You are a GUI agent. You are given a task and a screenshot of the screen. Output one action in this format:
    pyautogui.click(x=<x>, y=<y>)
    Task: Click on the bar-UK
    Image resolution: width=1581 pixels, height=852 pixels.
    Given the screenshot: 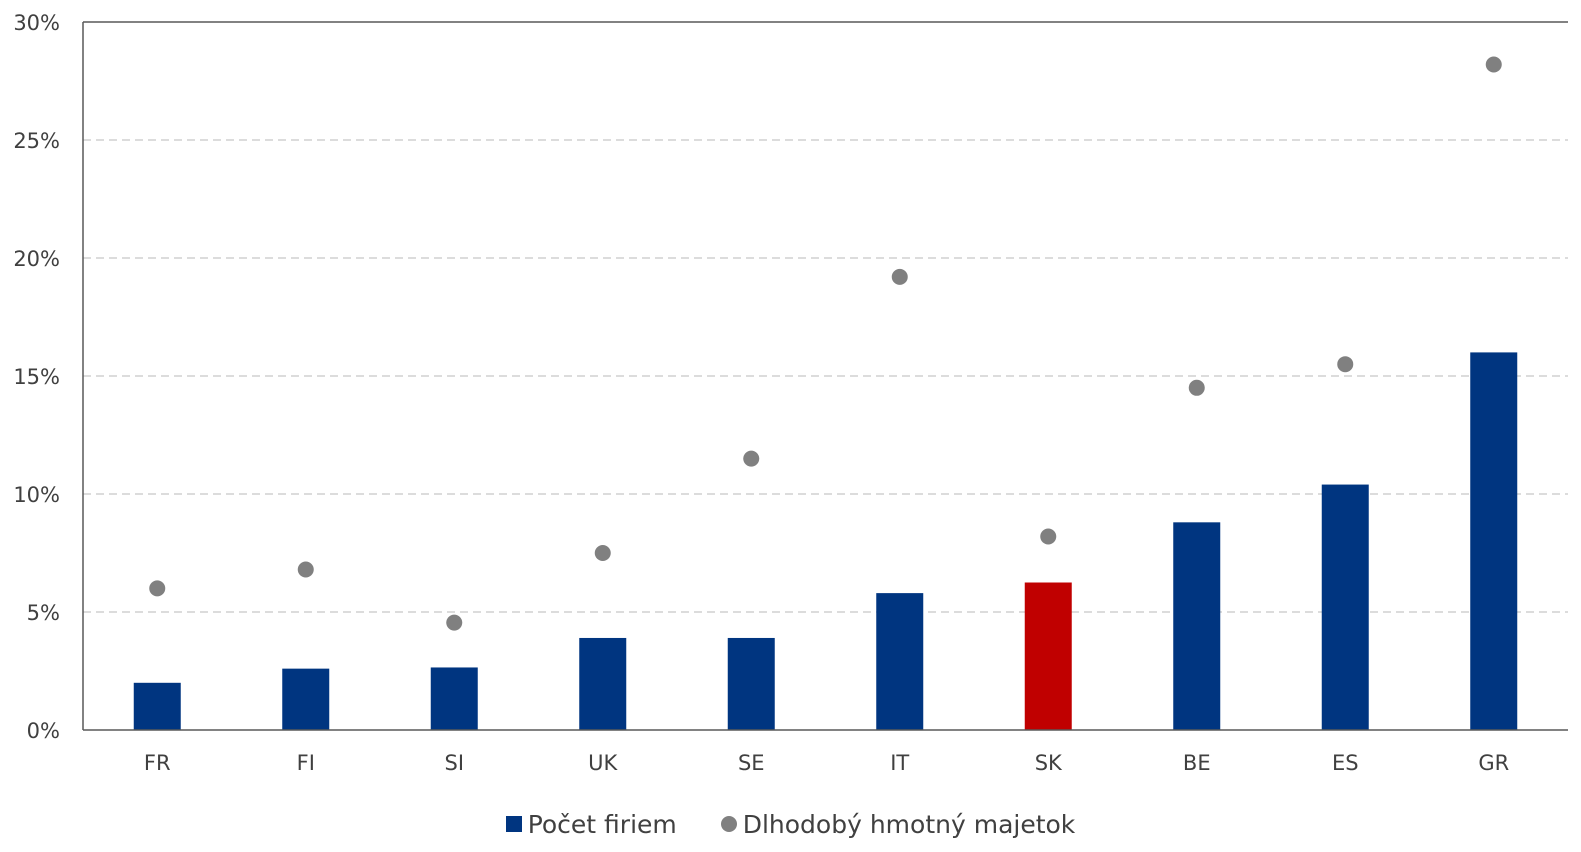 What is the action you would take?
    pyautogui.click(x=603, y=683)
    